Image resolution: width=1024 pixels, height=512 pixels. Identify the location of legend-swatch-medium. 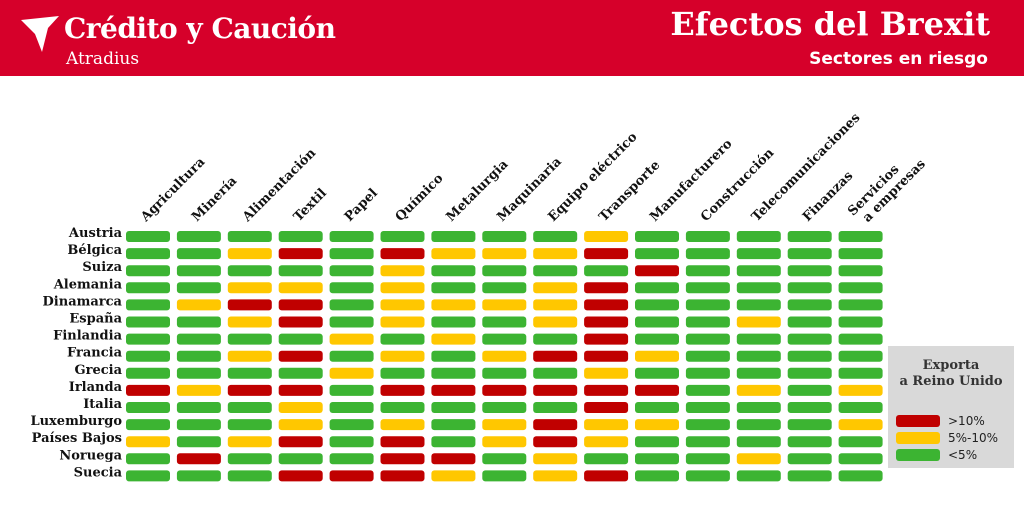
(918, 438).